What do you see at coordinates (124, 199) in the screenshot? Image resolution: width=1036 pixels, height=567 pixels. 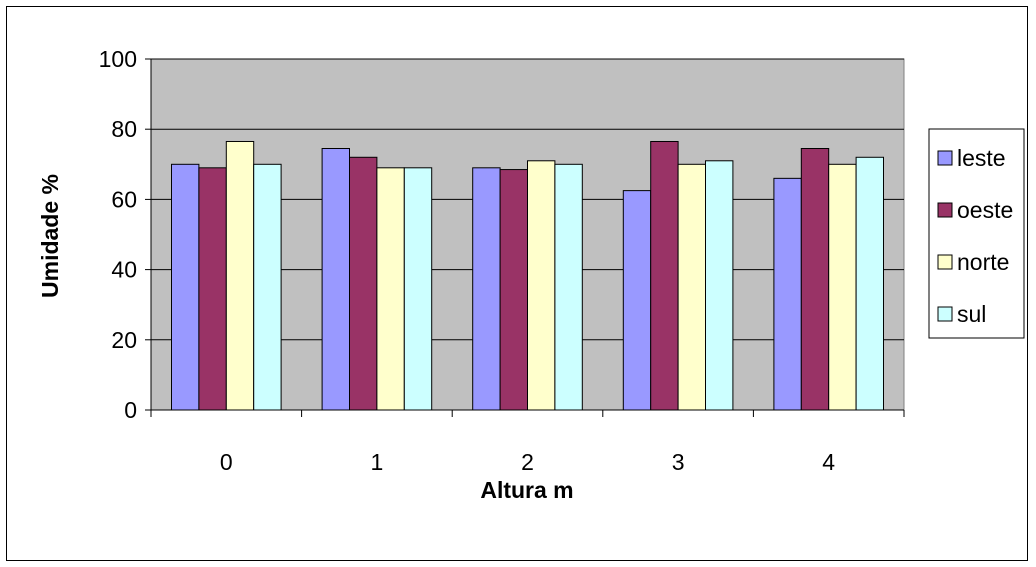 I see `y-tick-label: 60` at bounding box center [124, 199].